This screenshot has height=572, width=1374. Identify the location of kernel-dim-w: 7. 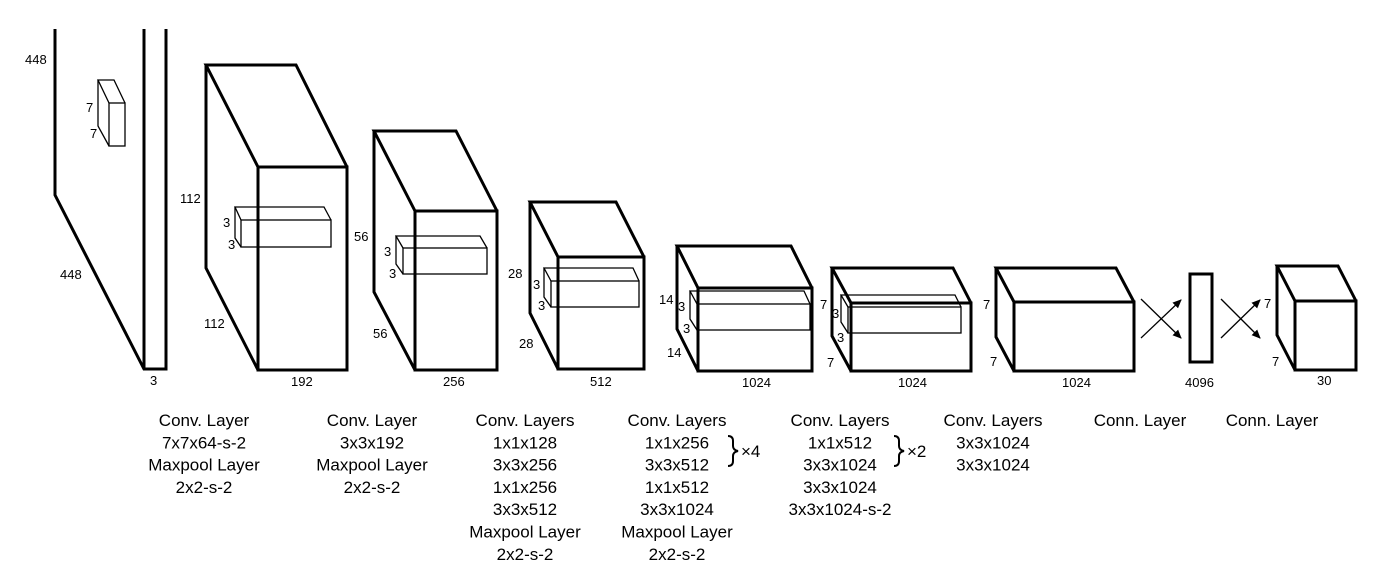
(93, 133).